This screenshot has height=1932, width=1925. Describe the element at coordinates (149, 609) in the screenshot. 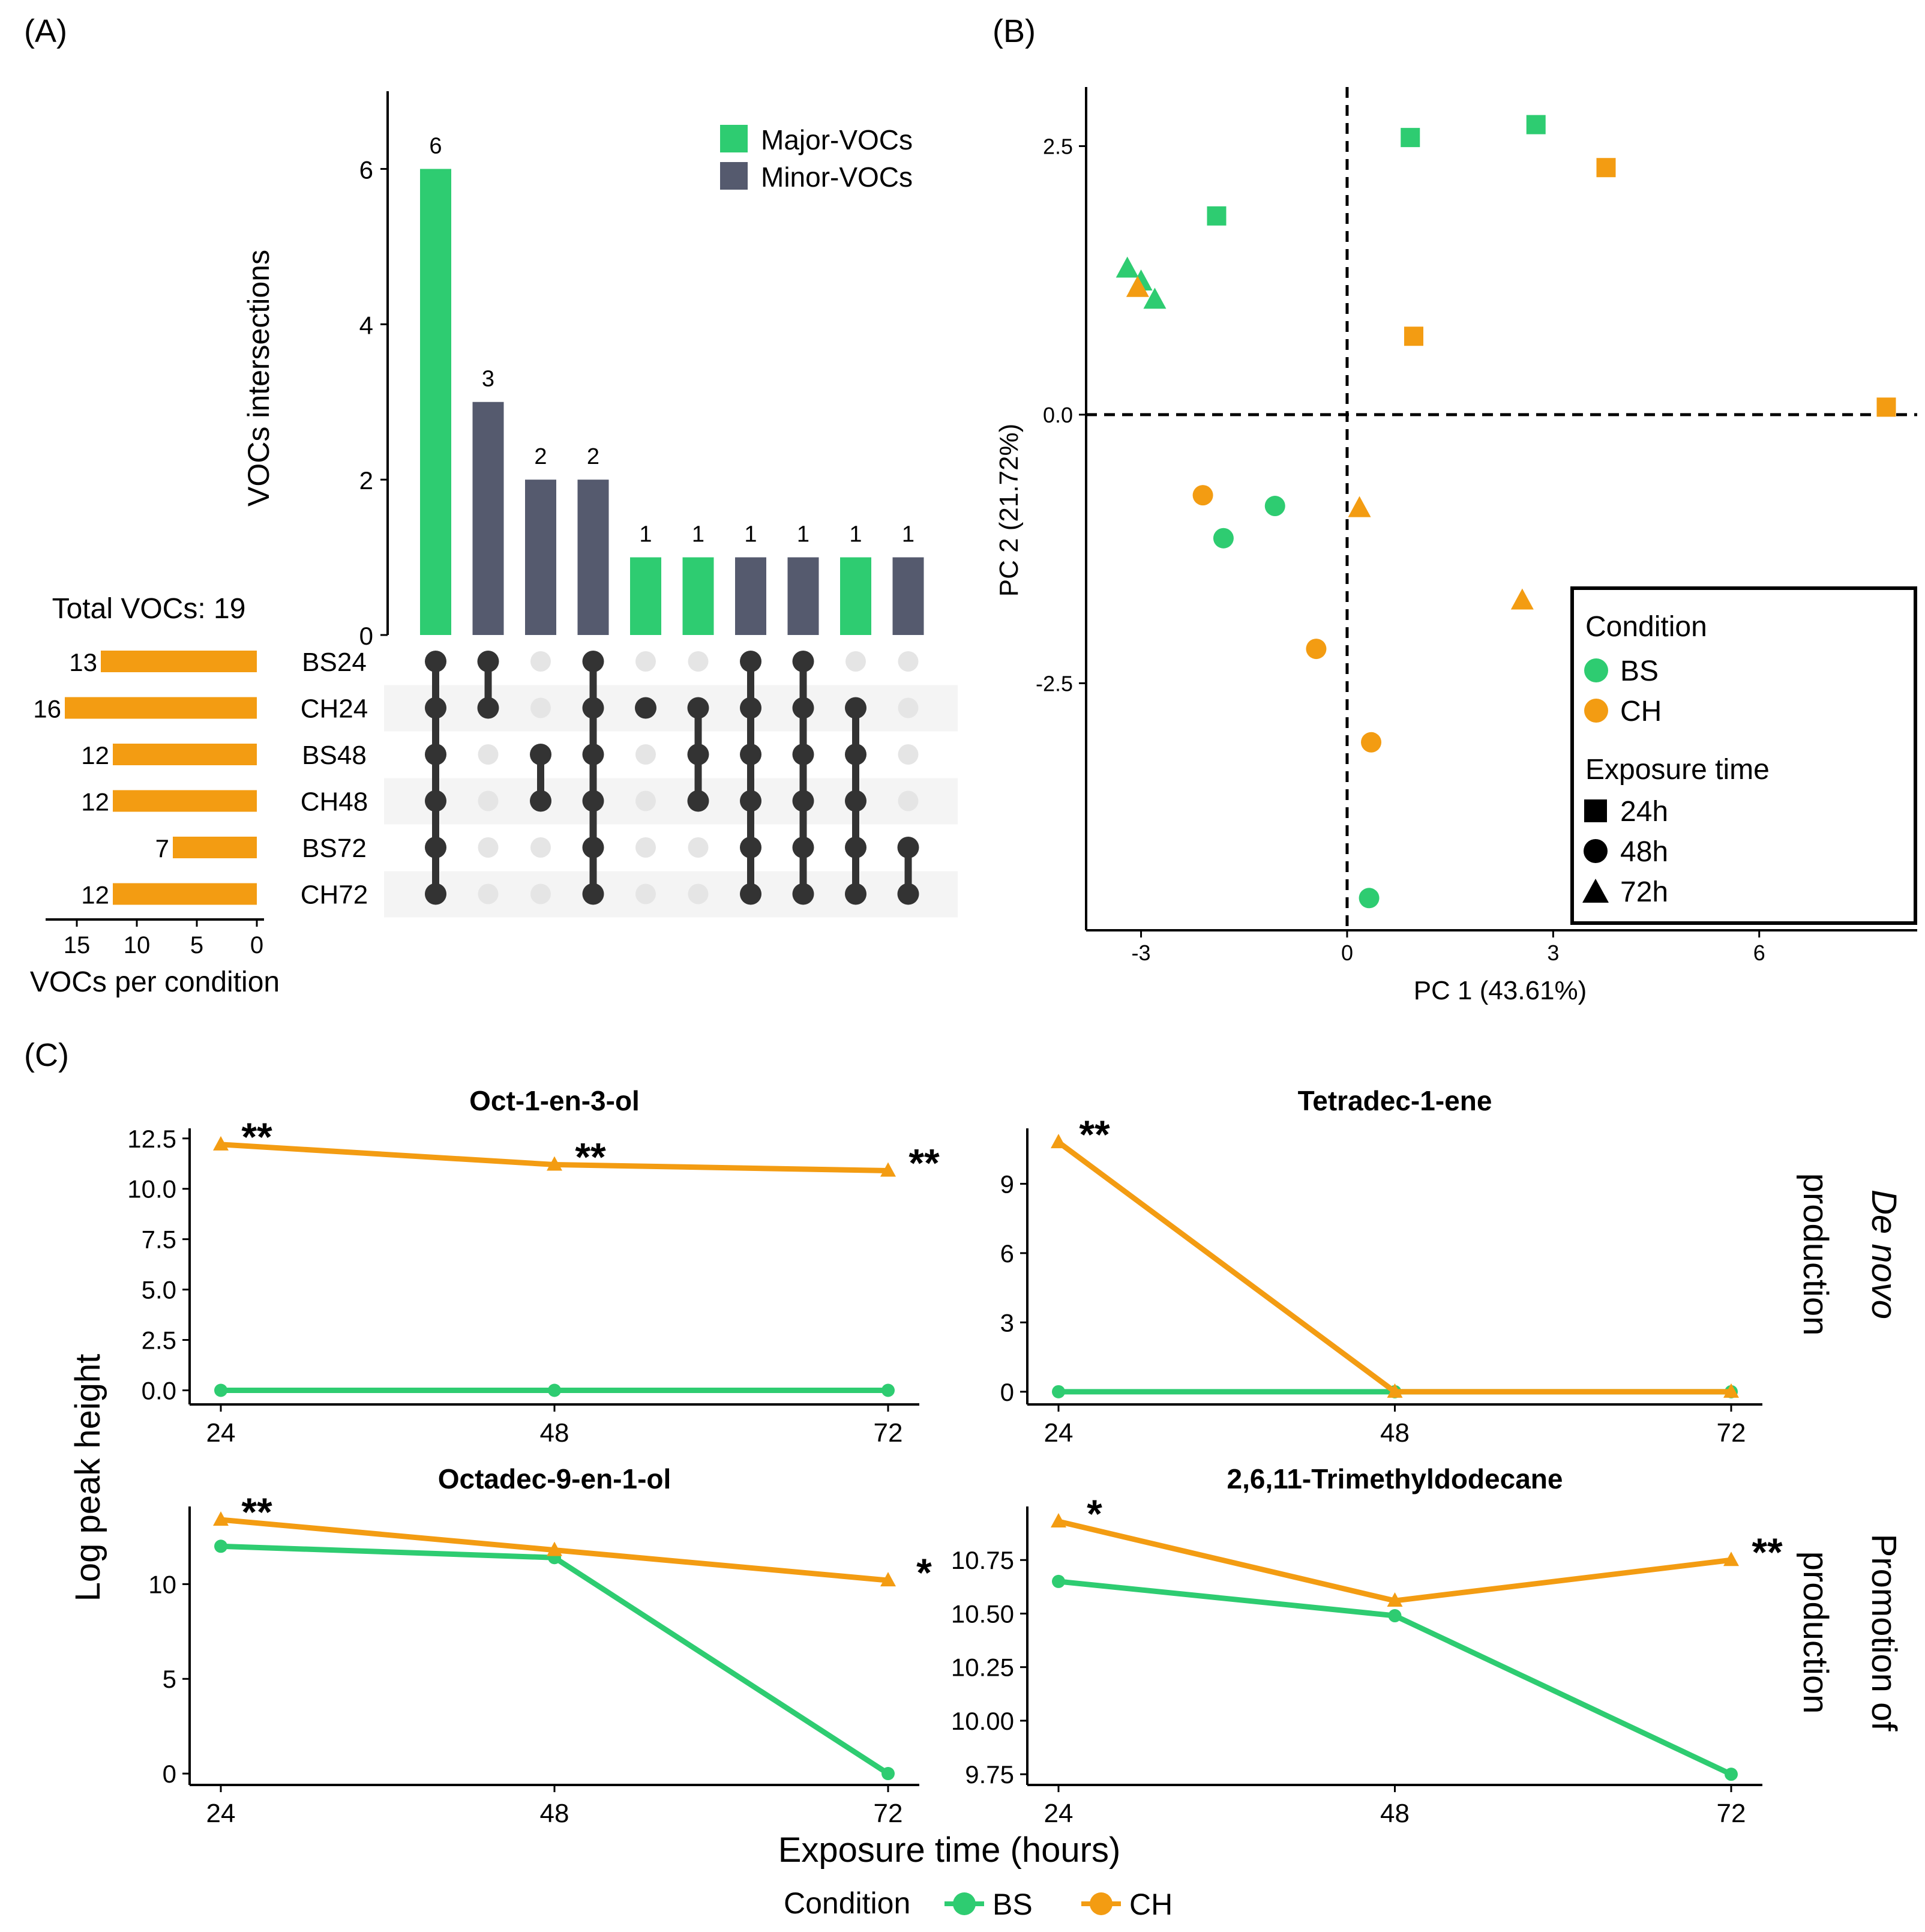

I see `total-vocs-label: Total VOCs: 19` at that location.